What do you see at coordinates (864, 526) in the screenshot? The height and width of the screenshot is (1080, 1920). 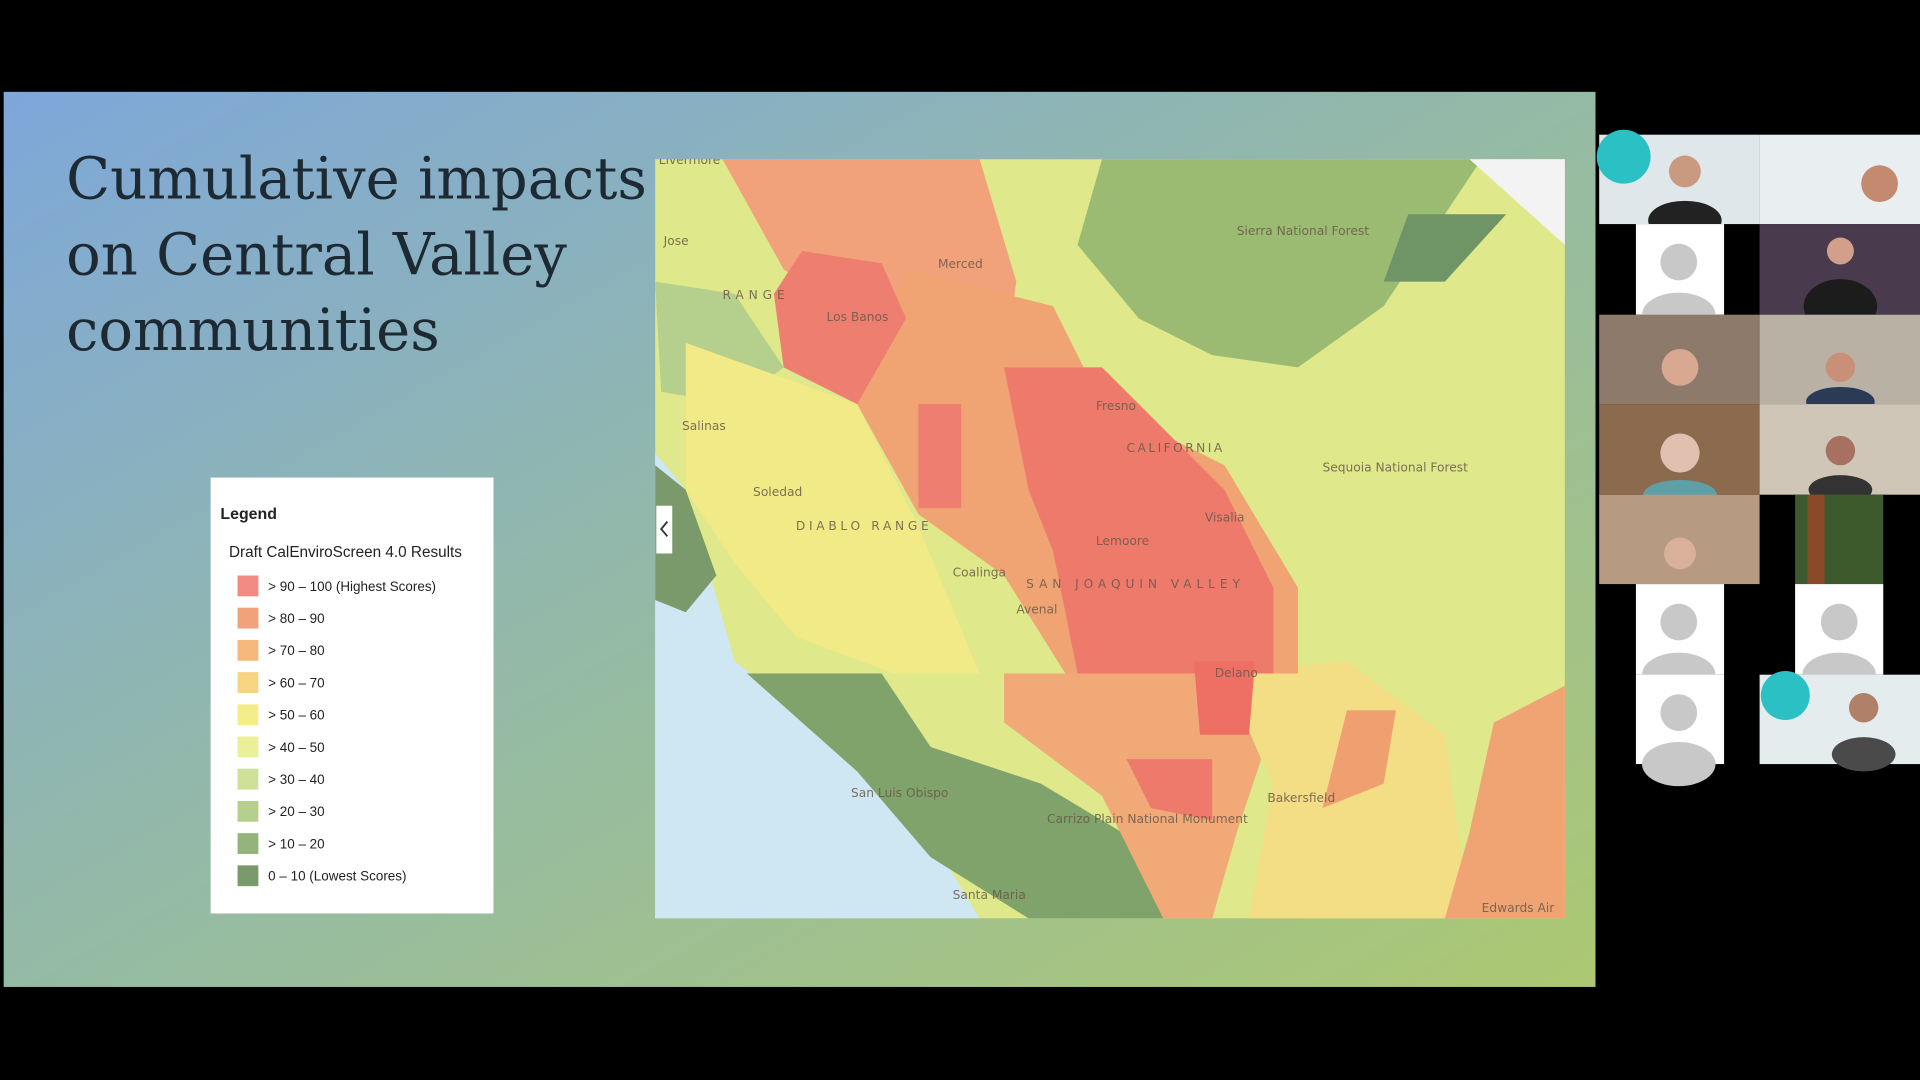 I see `place-label: DIABLO RANGE` at bounding box center [864, 526].